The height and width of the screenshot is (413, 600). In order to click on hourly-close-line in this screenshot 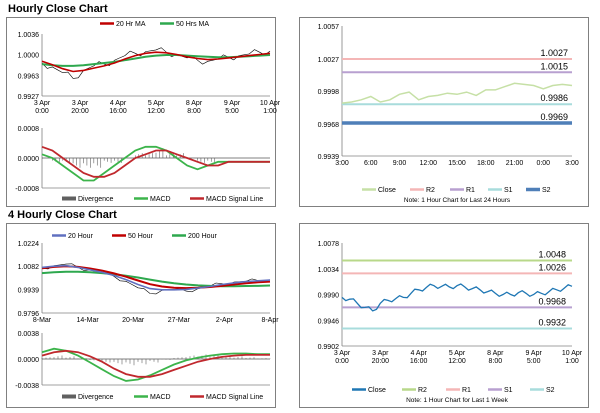, I will do `click(457, 93)`.